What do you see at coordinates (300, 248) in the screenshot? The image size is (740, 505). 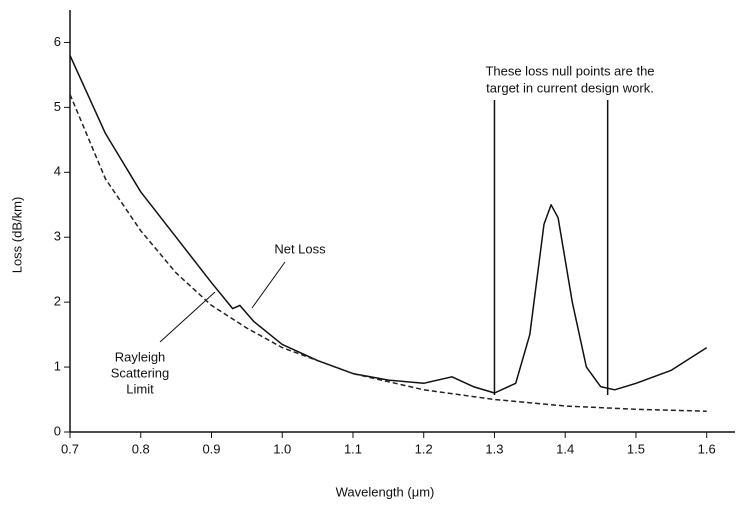 I see `net-loss-label: Net Loss` at bounding box center [300, 248].